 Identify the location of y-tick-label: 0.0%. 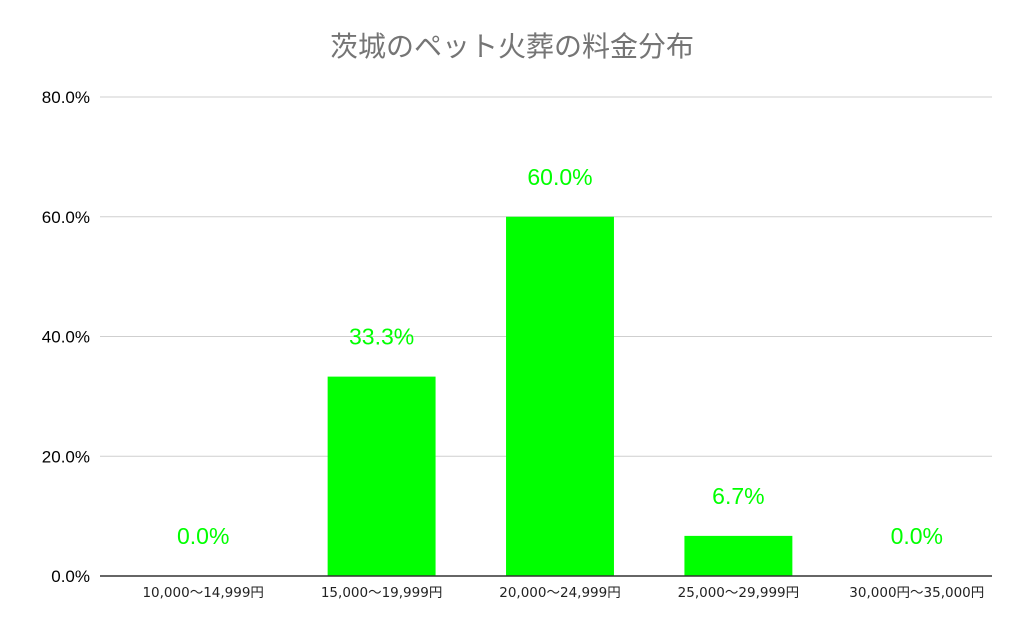
(70, 576).